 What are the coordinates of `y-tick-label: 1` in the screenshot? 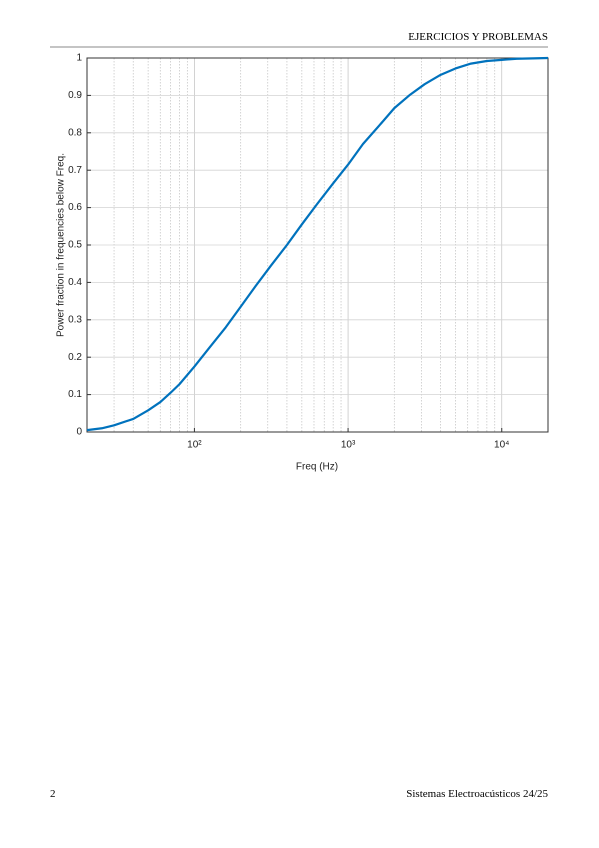 It's located at (79, 58).